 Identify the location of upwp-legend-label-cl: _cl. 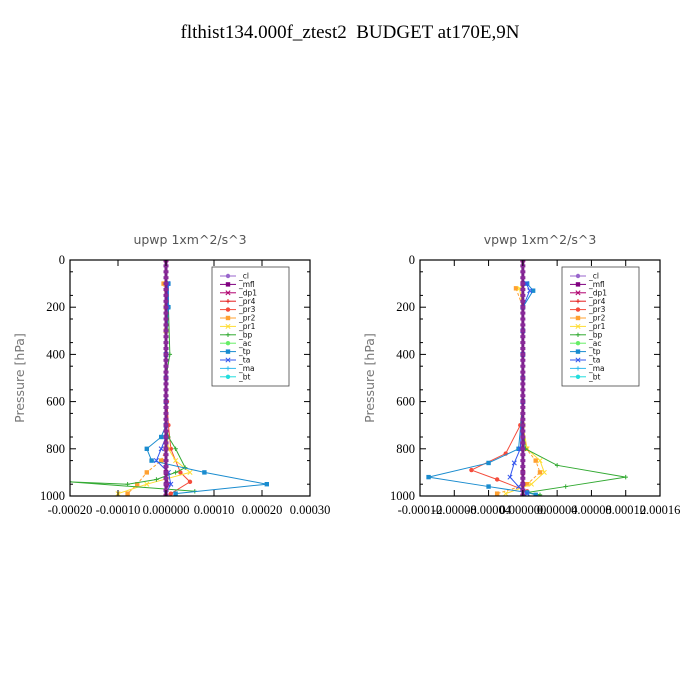
(243, 276).